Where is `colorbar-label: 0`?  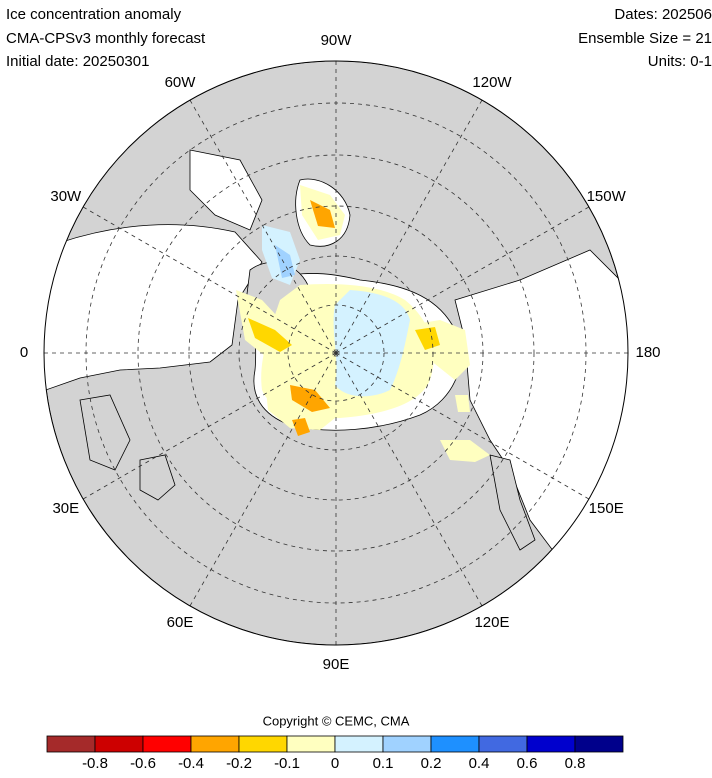 colorbar-label: 0 is located at coordinates (335, 763).